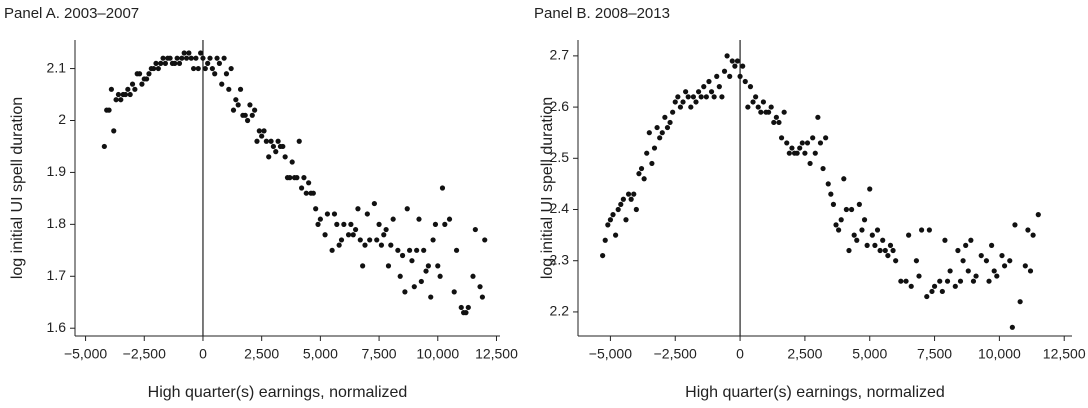 The image size is (1088, 408). Describe the element at coordinates (740, 354) in the screenshot. I see `x-tick-label: 0` at that location.